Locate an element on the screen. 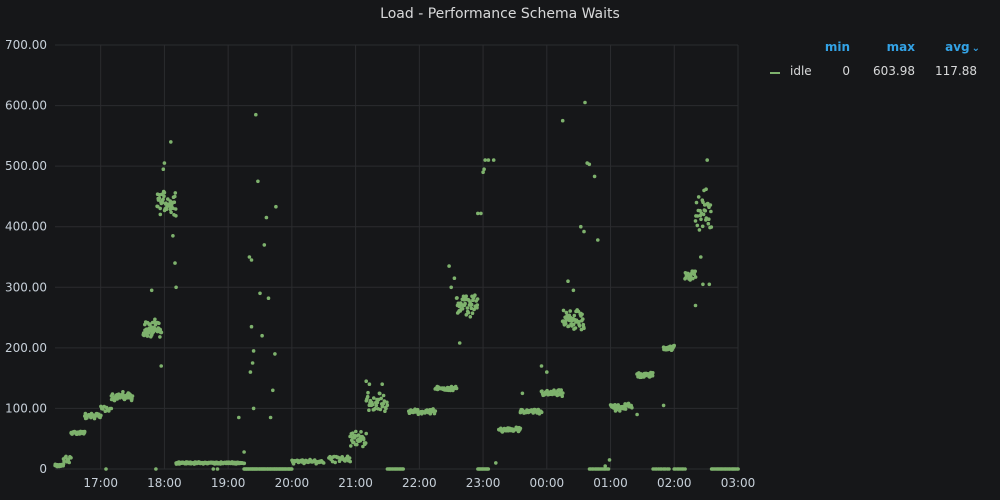 The image size is (1000, 500). x-tick-label: 02:00 is located at coordinates (674, 483).